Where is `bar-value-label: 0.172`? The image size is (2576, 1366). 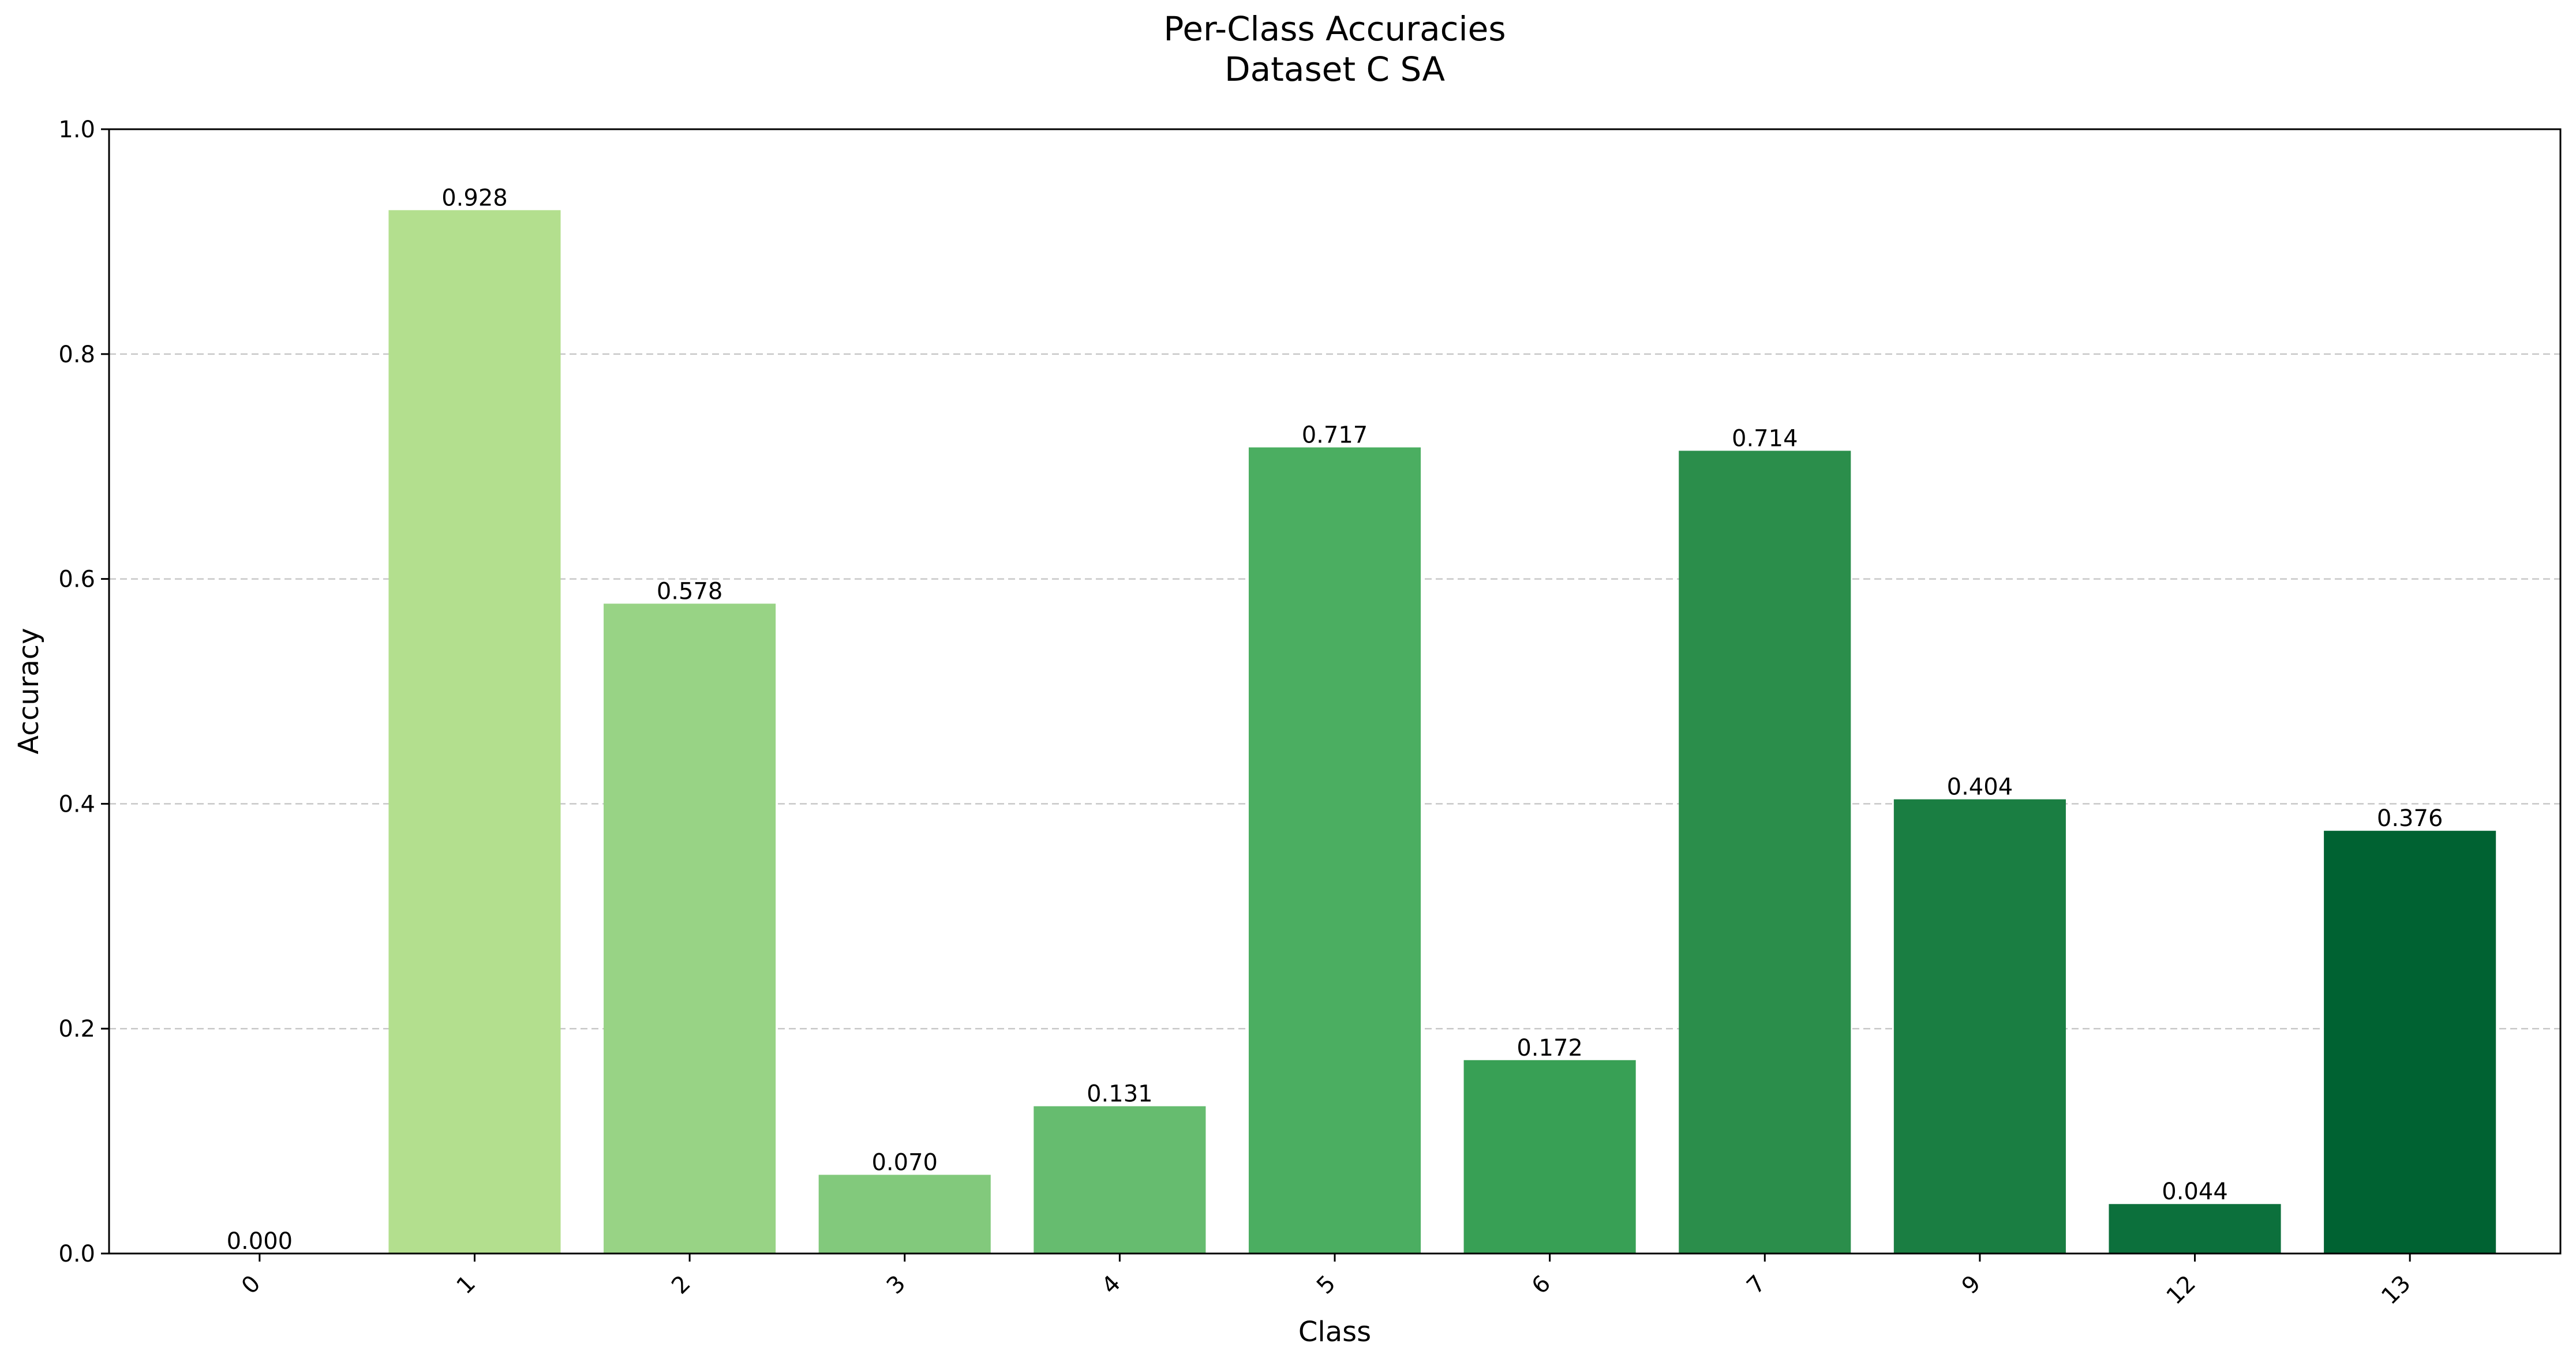
bar-value-label: 0.172 is located at coordinates (1550, 1048).